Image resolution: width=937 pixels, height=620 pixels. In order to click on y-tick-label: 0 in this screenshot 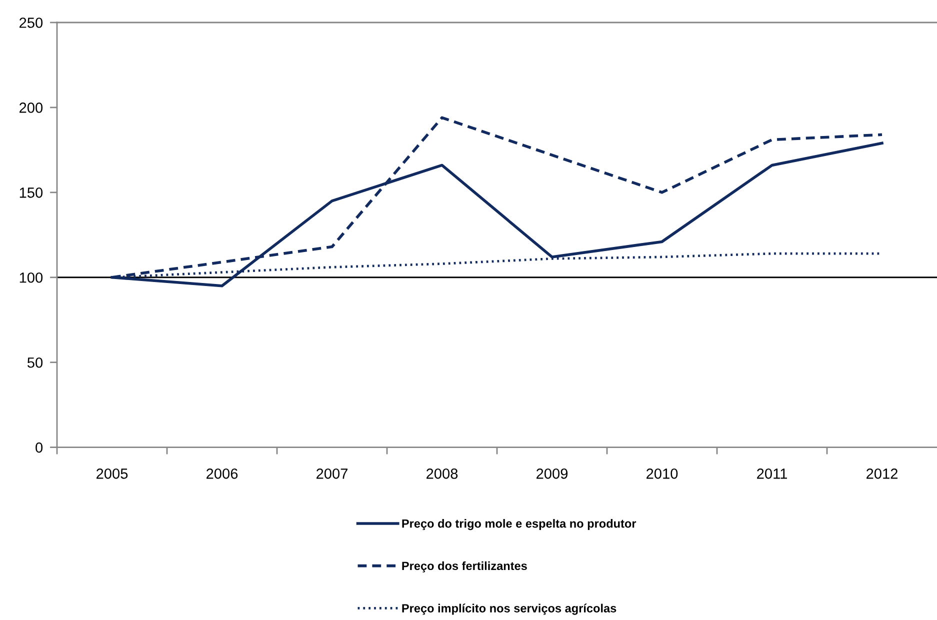, I will do `click(39, 447)`.